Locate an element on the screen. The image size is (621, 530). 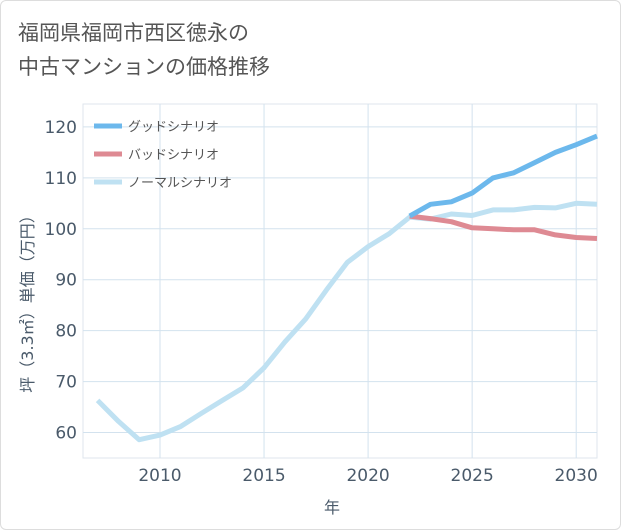
series-line-good is located at coordinates (503, 176).